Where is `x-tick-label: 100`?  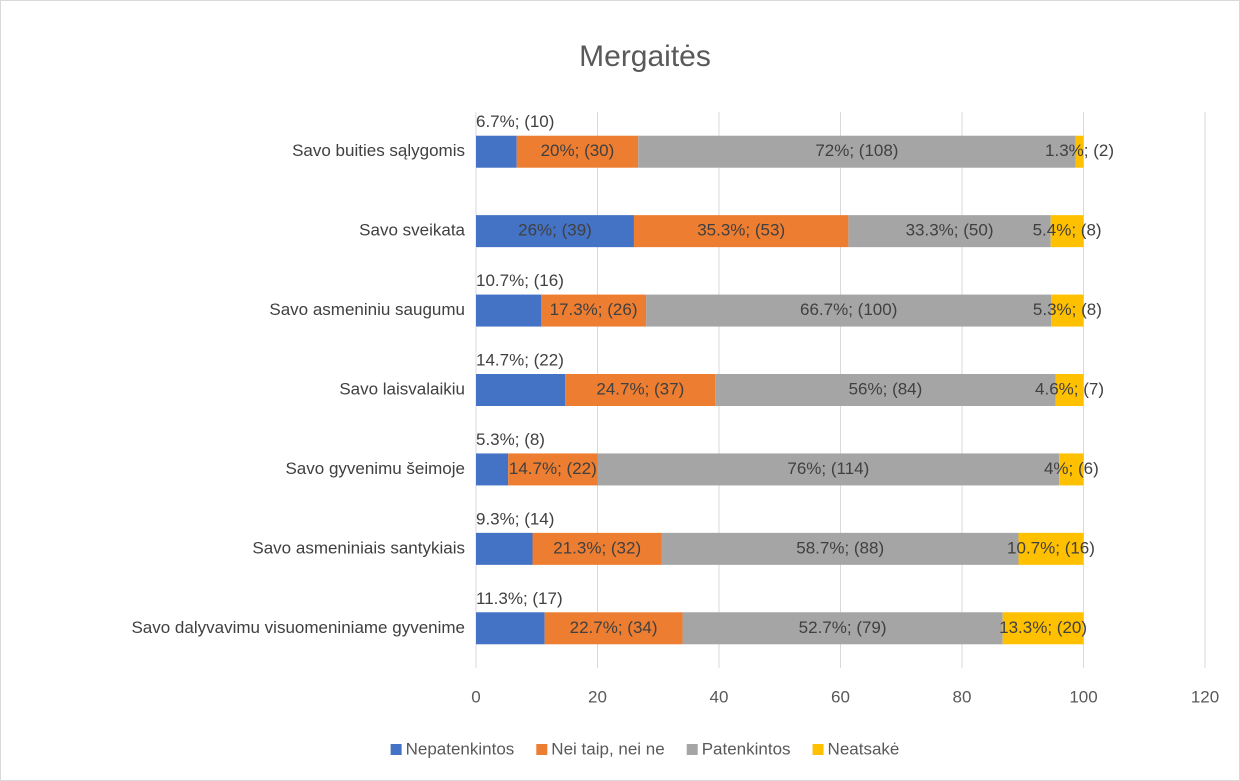
x-tick-label: 100 is located at coordinates (1083, 696).